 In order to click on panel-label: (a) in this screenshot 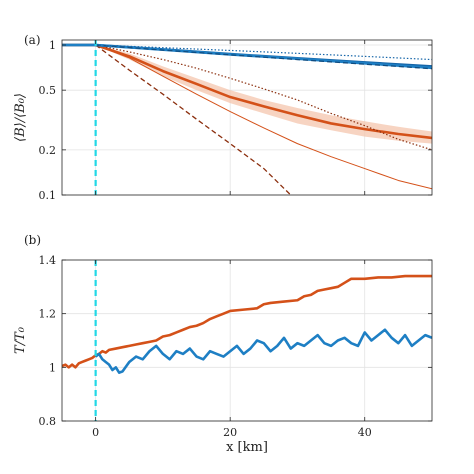, I will do `click(32, 40)`.